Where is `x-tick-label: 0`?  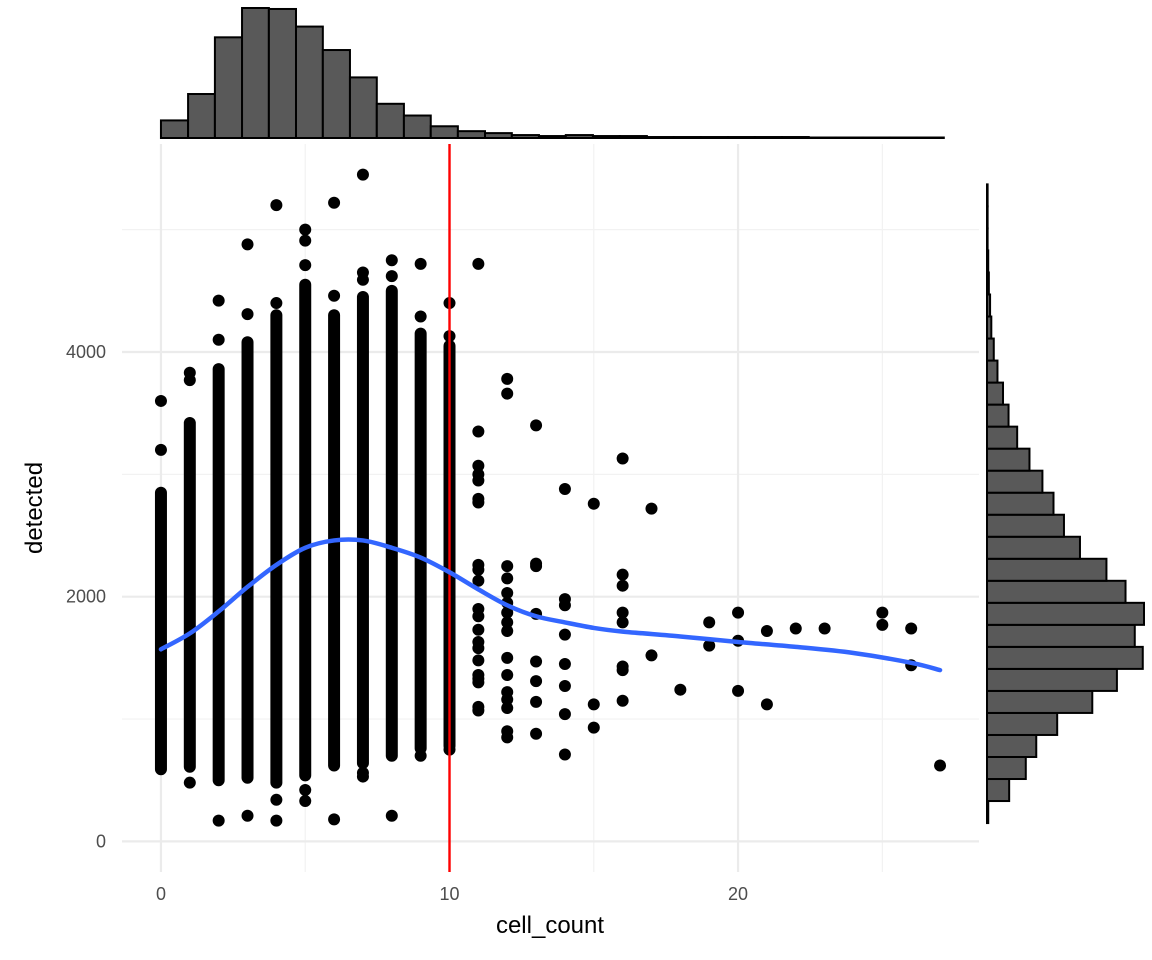
x-tick-label: 0 is located at coordinates (161, 894).